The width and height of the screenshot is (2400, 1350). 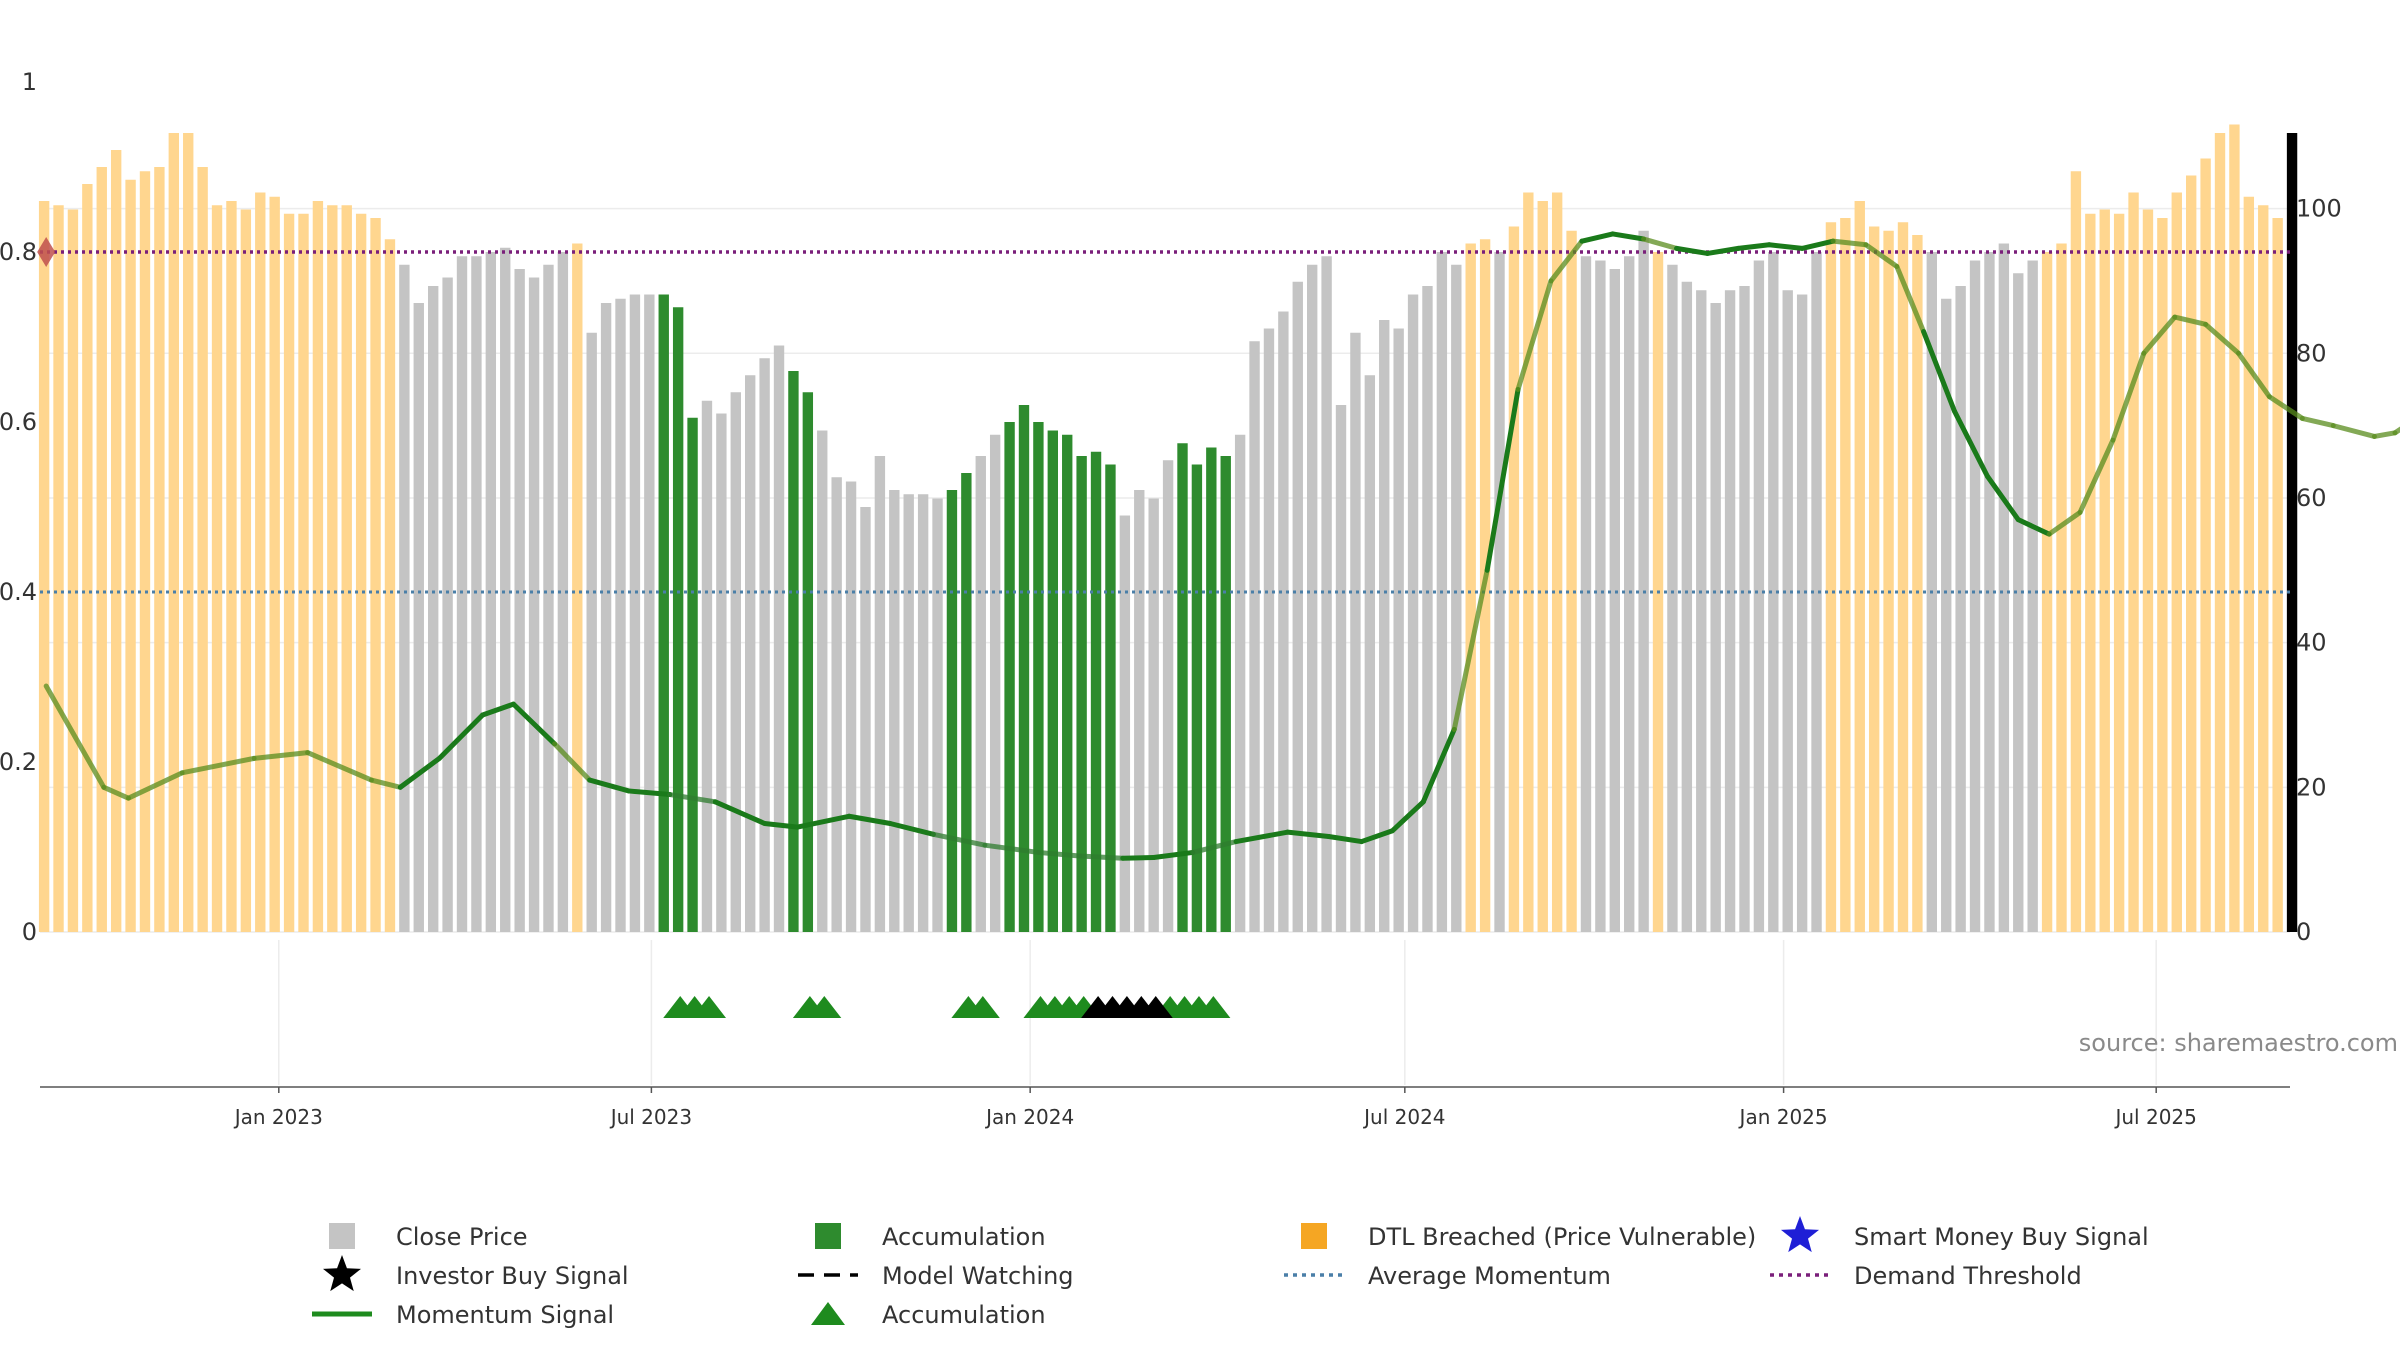 What do you see at coordinates (964, 1237) in the screenshot?
I see `legend-label: Accumulation` at bounding box center [964, 1237].